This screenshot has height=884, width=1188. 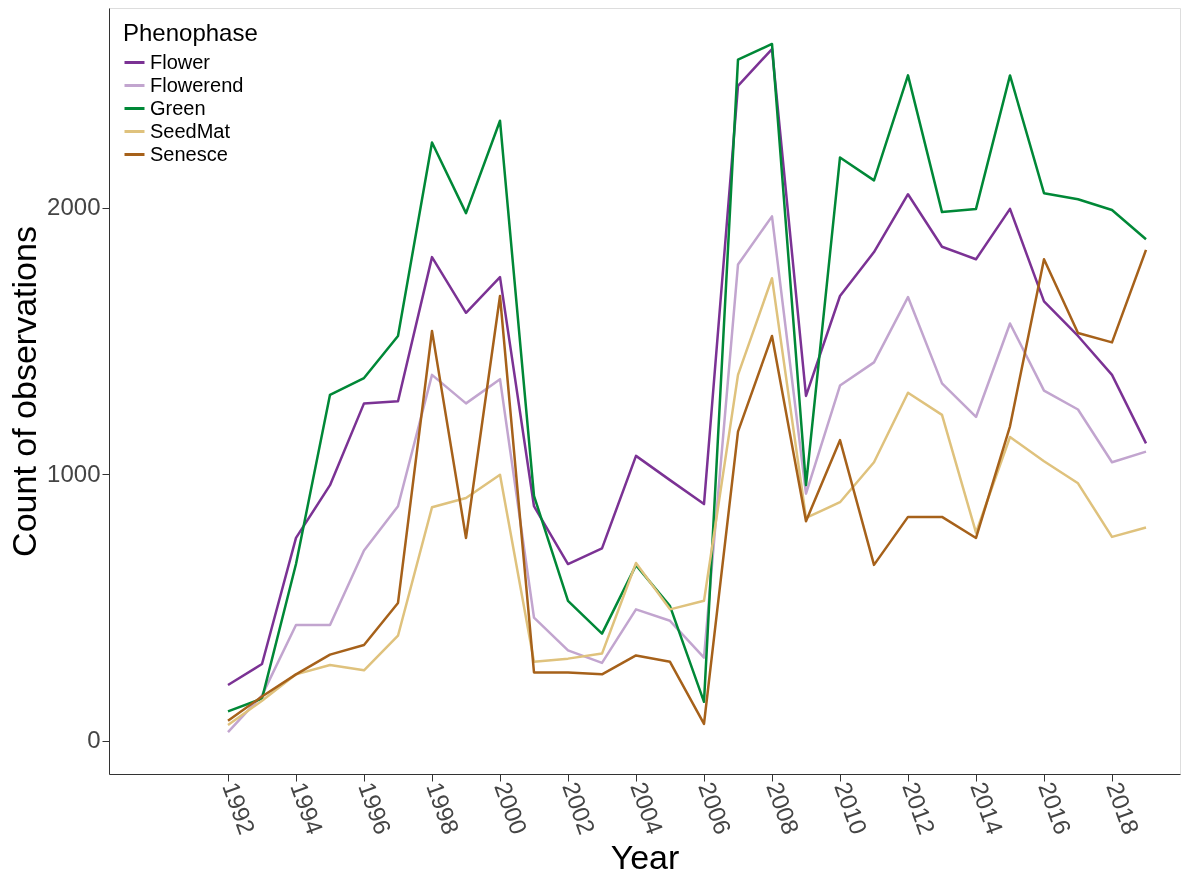 What do you see at coordinates (307, 808) in the screenshot?
I see `x-tick-label: 1994` at bounding box center [307, 808].